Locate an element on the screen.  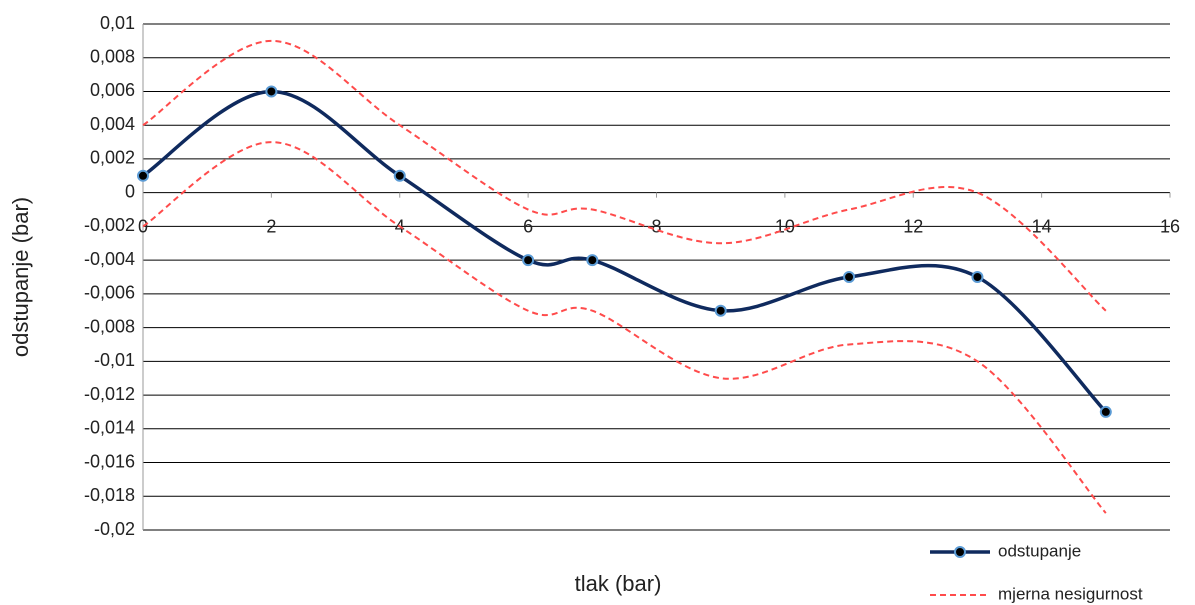
y-tick-label: 0,006 is located at coordinates (112, 90).